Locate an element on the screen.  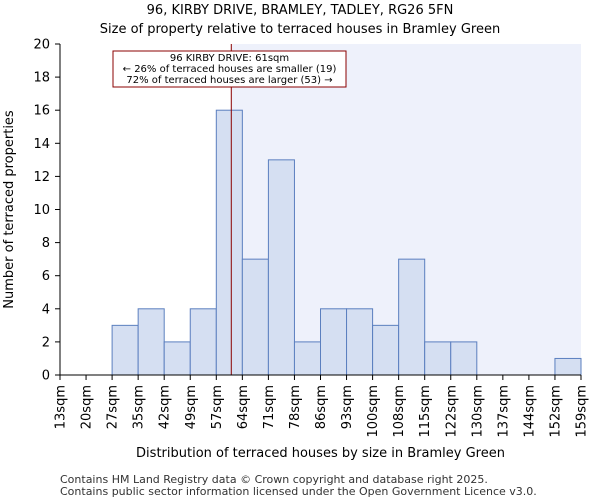
x-tick-label: 35sqm is located at coordinates (139, 407).